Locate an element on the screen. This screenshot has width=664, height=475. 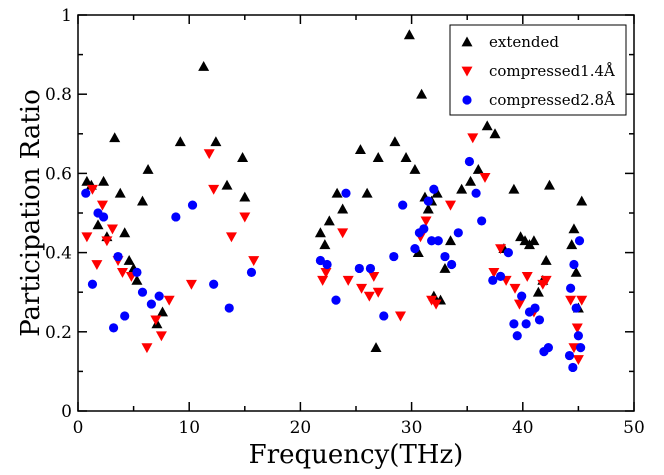
legend-box is located at coordinates (538, 70).